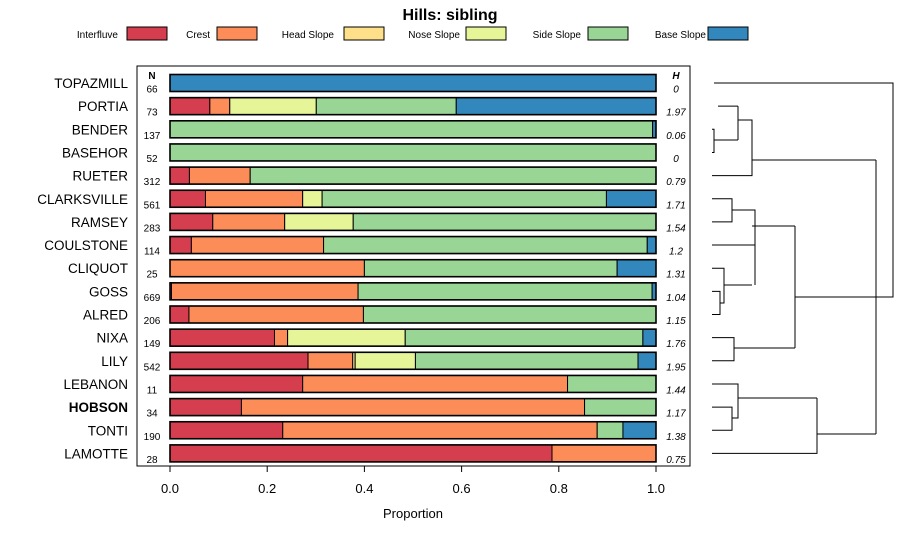  What do you see at coordinates (219, 175) in the screenshot?
I see `bar-segment-rueter-crest` at bounding box center [219, 175].